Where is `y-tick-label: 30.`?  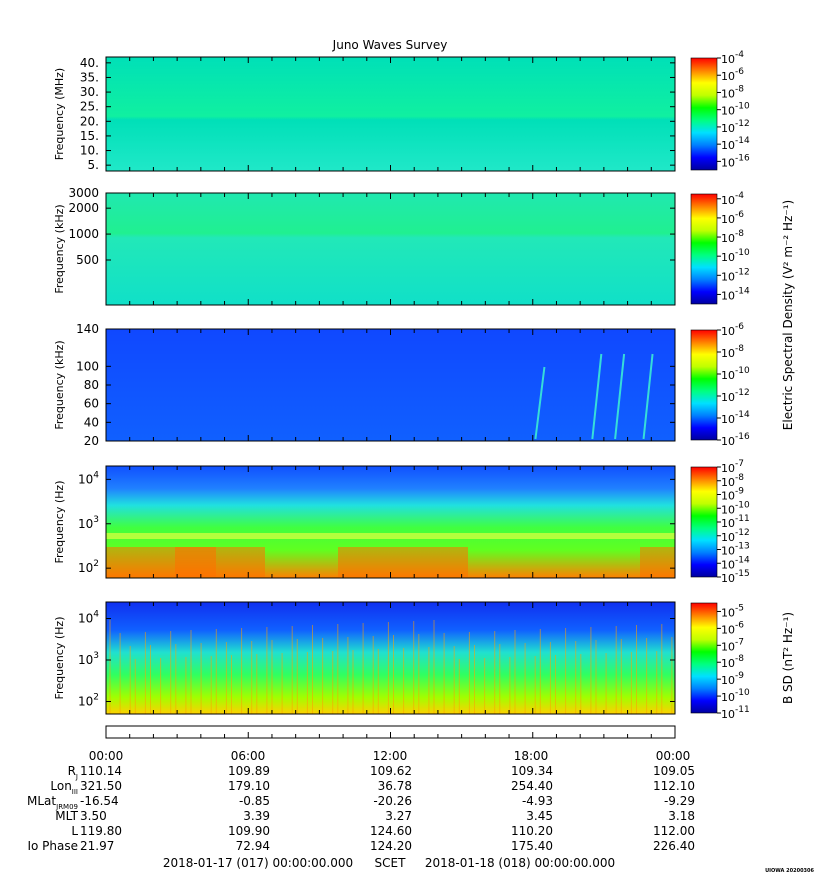
y-tick-label: 30. is located at coordinates (89, 92).